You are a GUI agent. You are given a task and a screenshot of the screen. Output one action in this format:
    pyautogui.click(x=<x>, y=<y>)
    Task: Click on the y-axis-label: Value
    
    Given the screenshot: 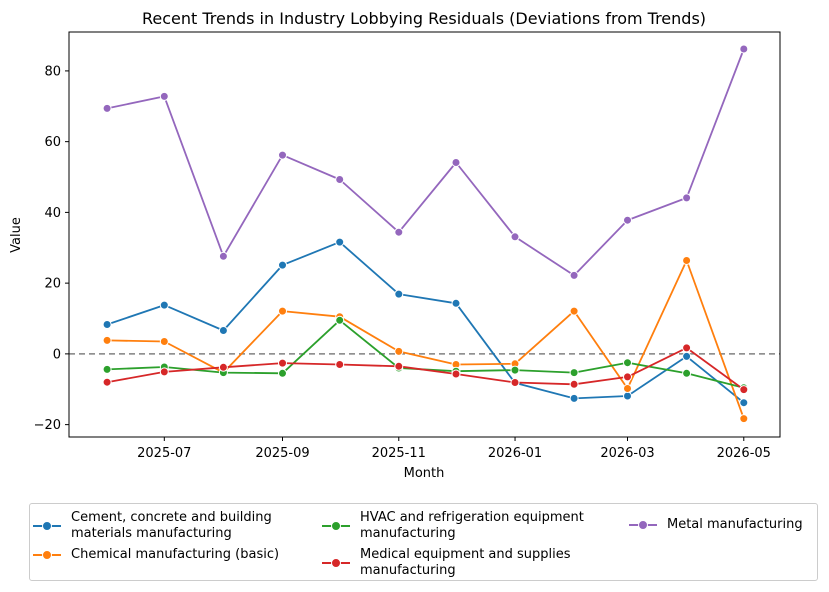 What is the action you would take?
    pyautogui.click(x=16, y=235)
    